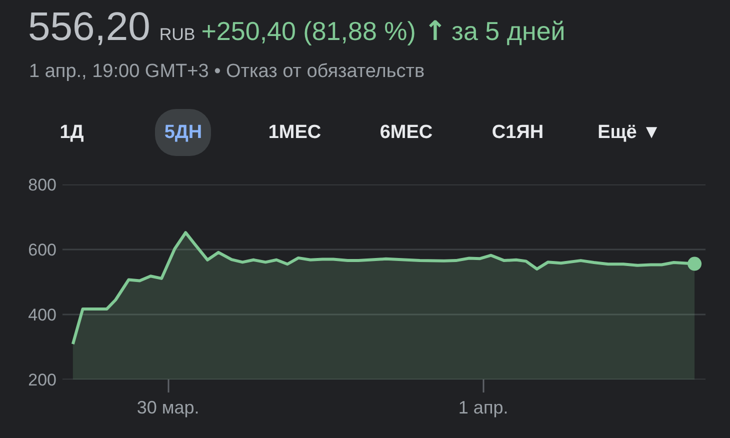 The width and height of the screenshot is (730, 438). What do you see at coordinates (518, 132) in the screenshot?
I see `text: С1ЯН` at bounding box center [518, 132].